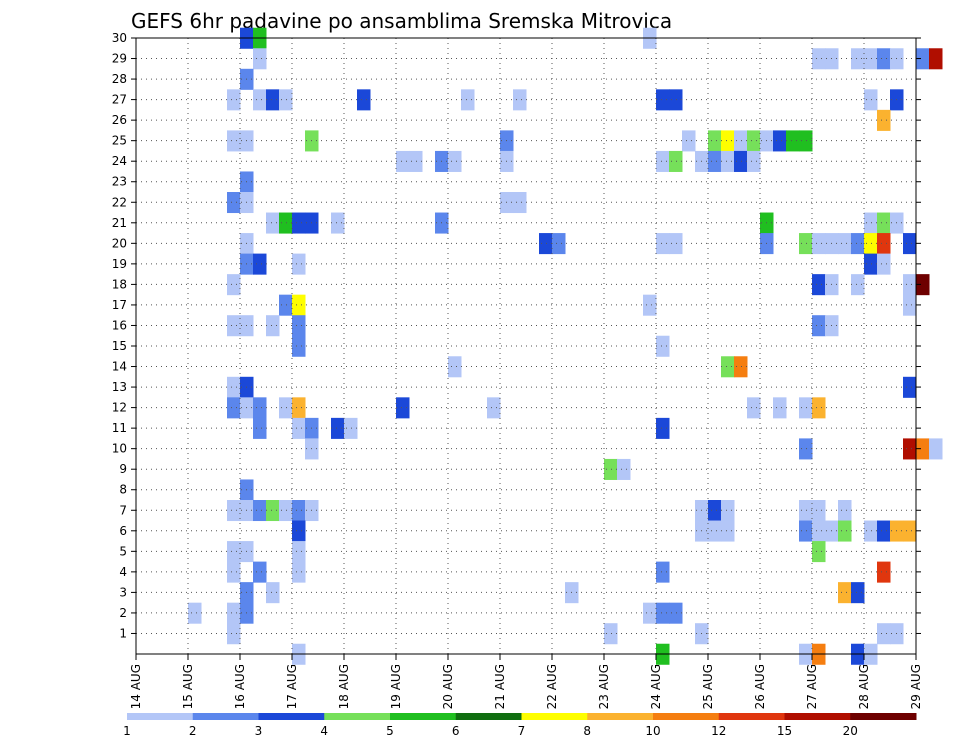  I want to click on y-tick-label: 1, so click(123, 633).